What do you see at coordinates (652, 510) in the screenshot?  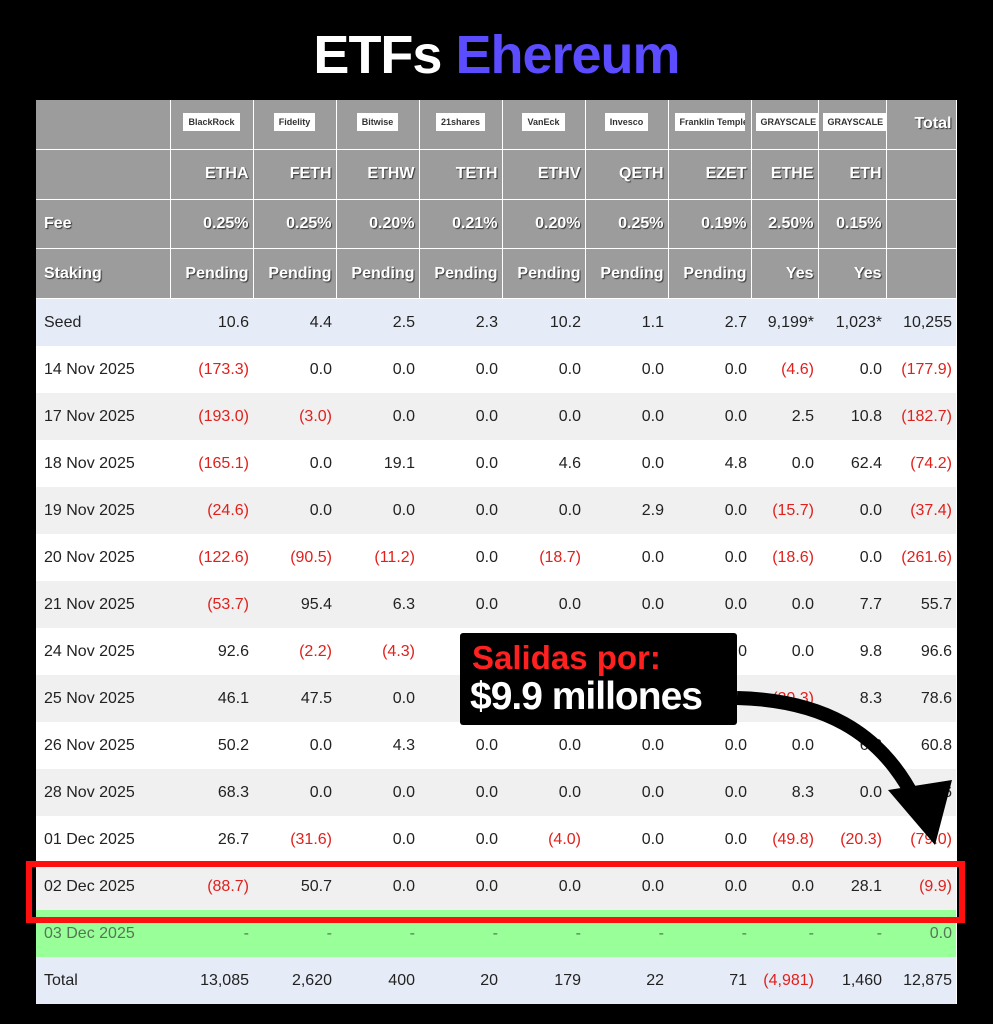 I see `cell-value: 2.9` at bounding box center [652, 510].